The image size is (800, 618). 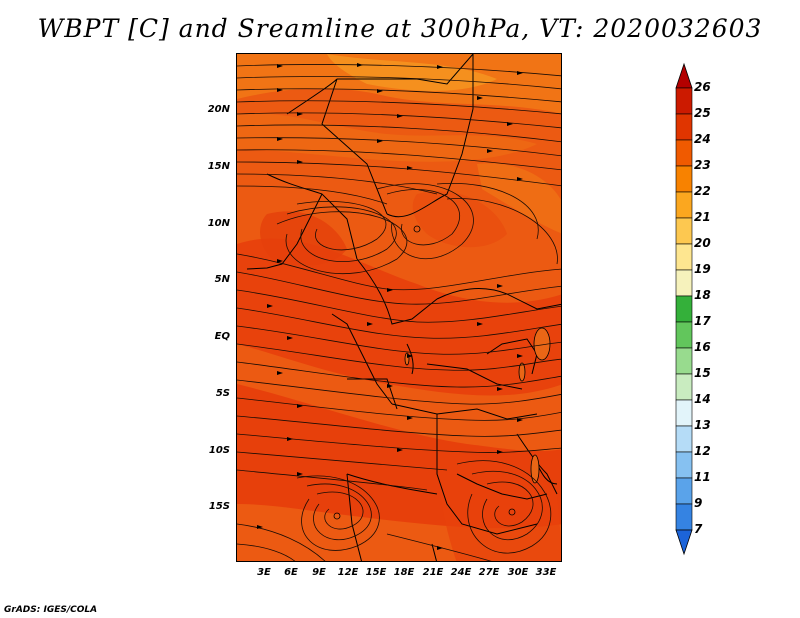 I want to click on vortex-center-southwest, so click(x=337, y=516).